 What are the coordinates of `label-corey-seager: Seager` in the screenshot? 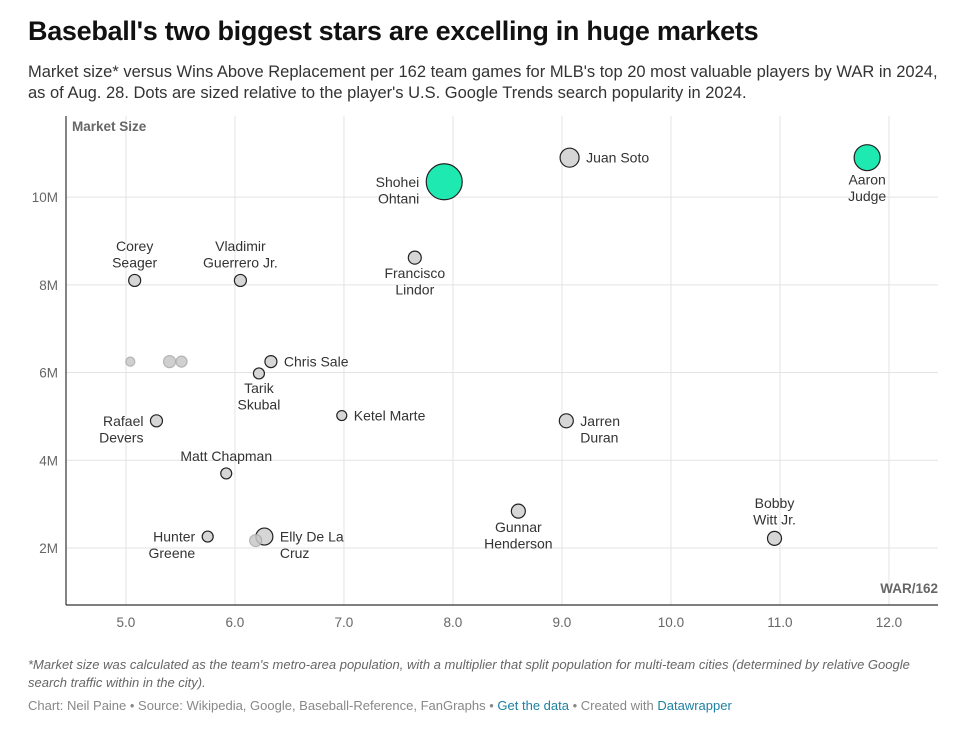 It's located at (134, 262).